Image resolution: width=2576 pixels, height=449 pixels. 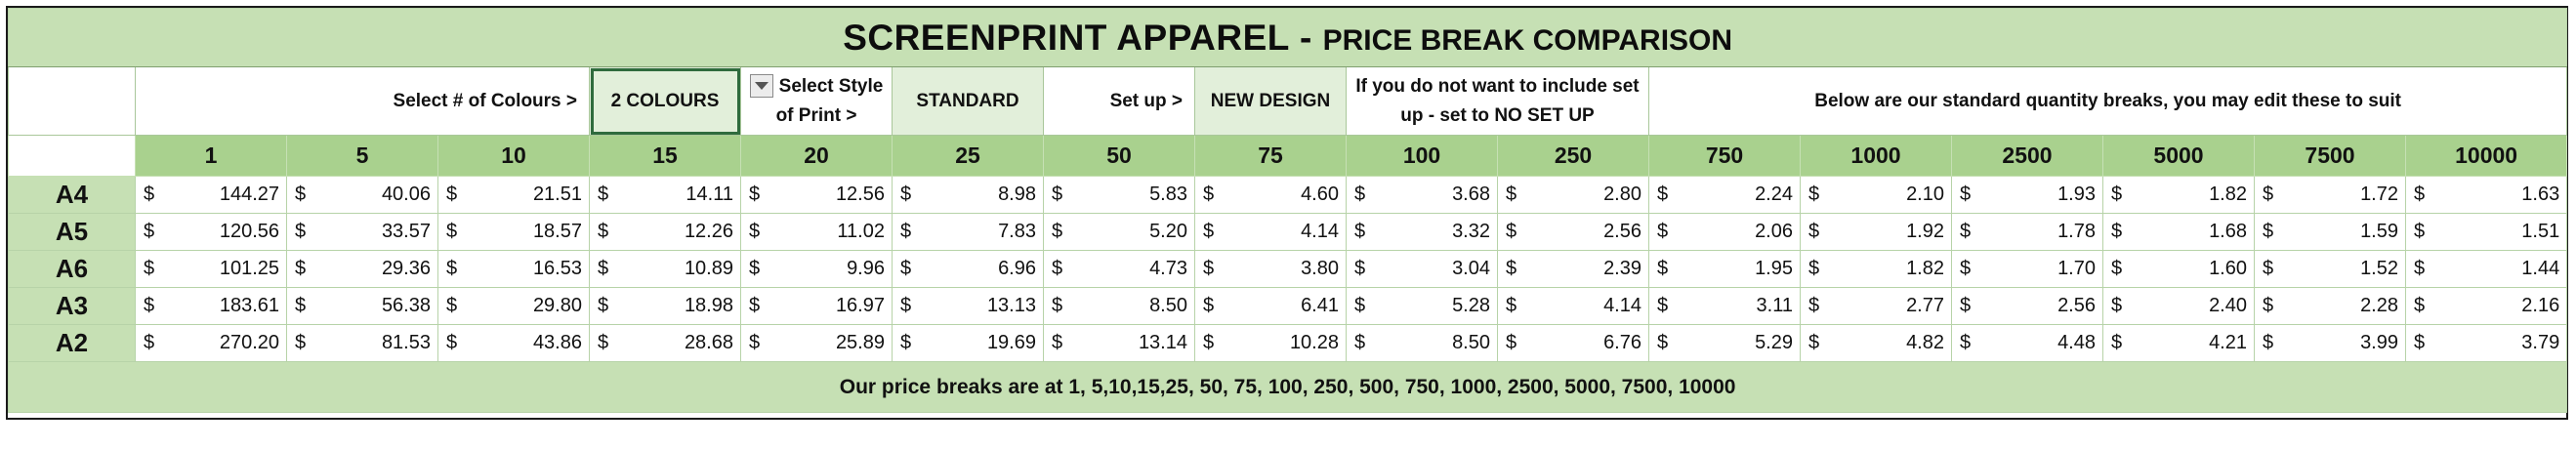 I want to click on quantity-header-cell: 7500, so click(x=2330, y=156).